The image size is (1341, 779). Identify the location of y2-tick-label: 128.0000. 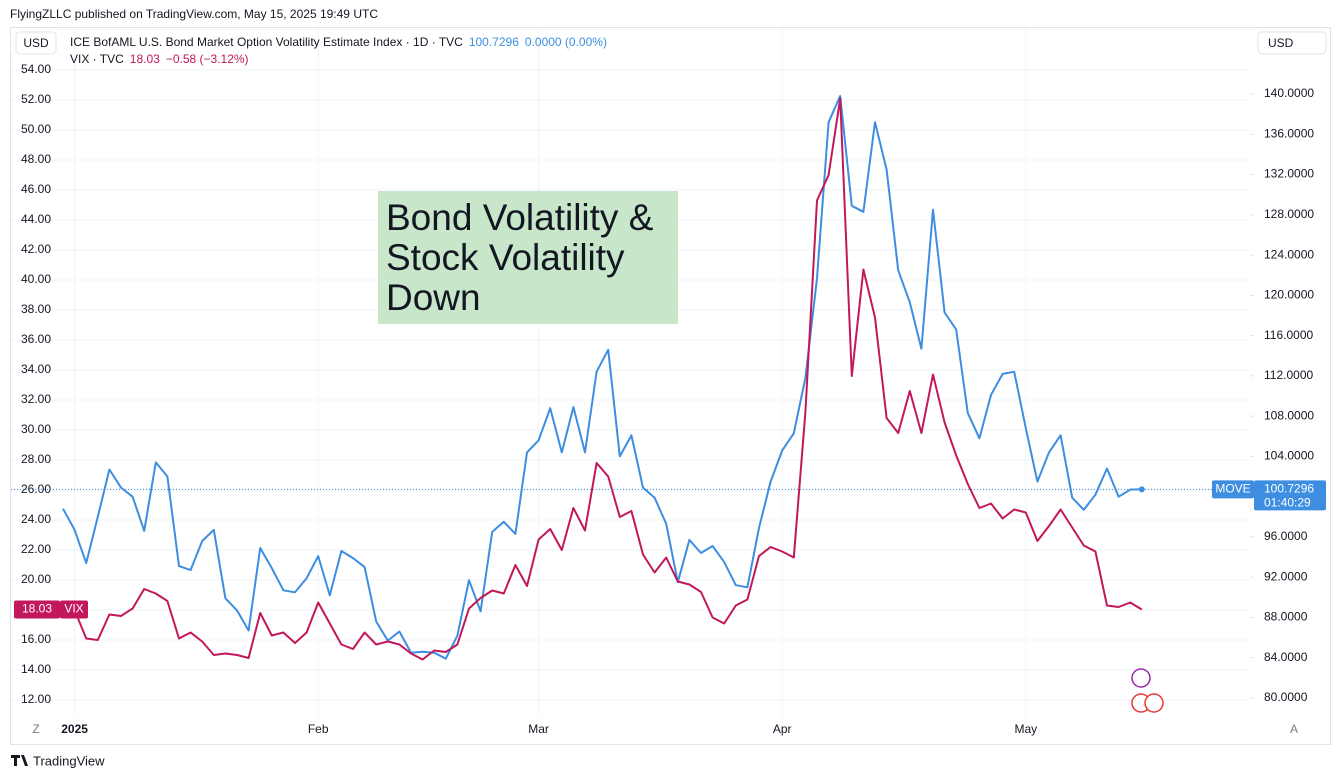
(1289, 214).